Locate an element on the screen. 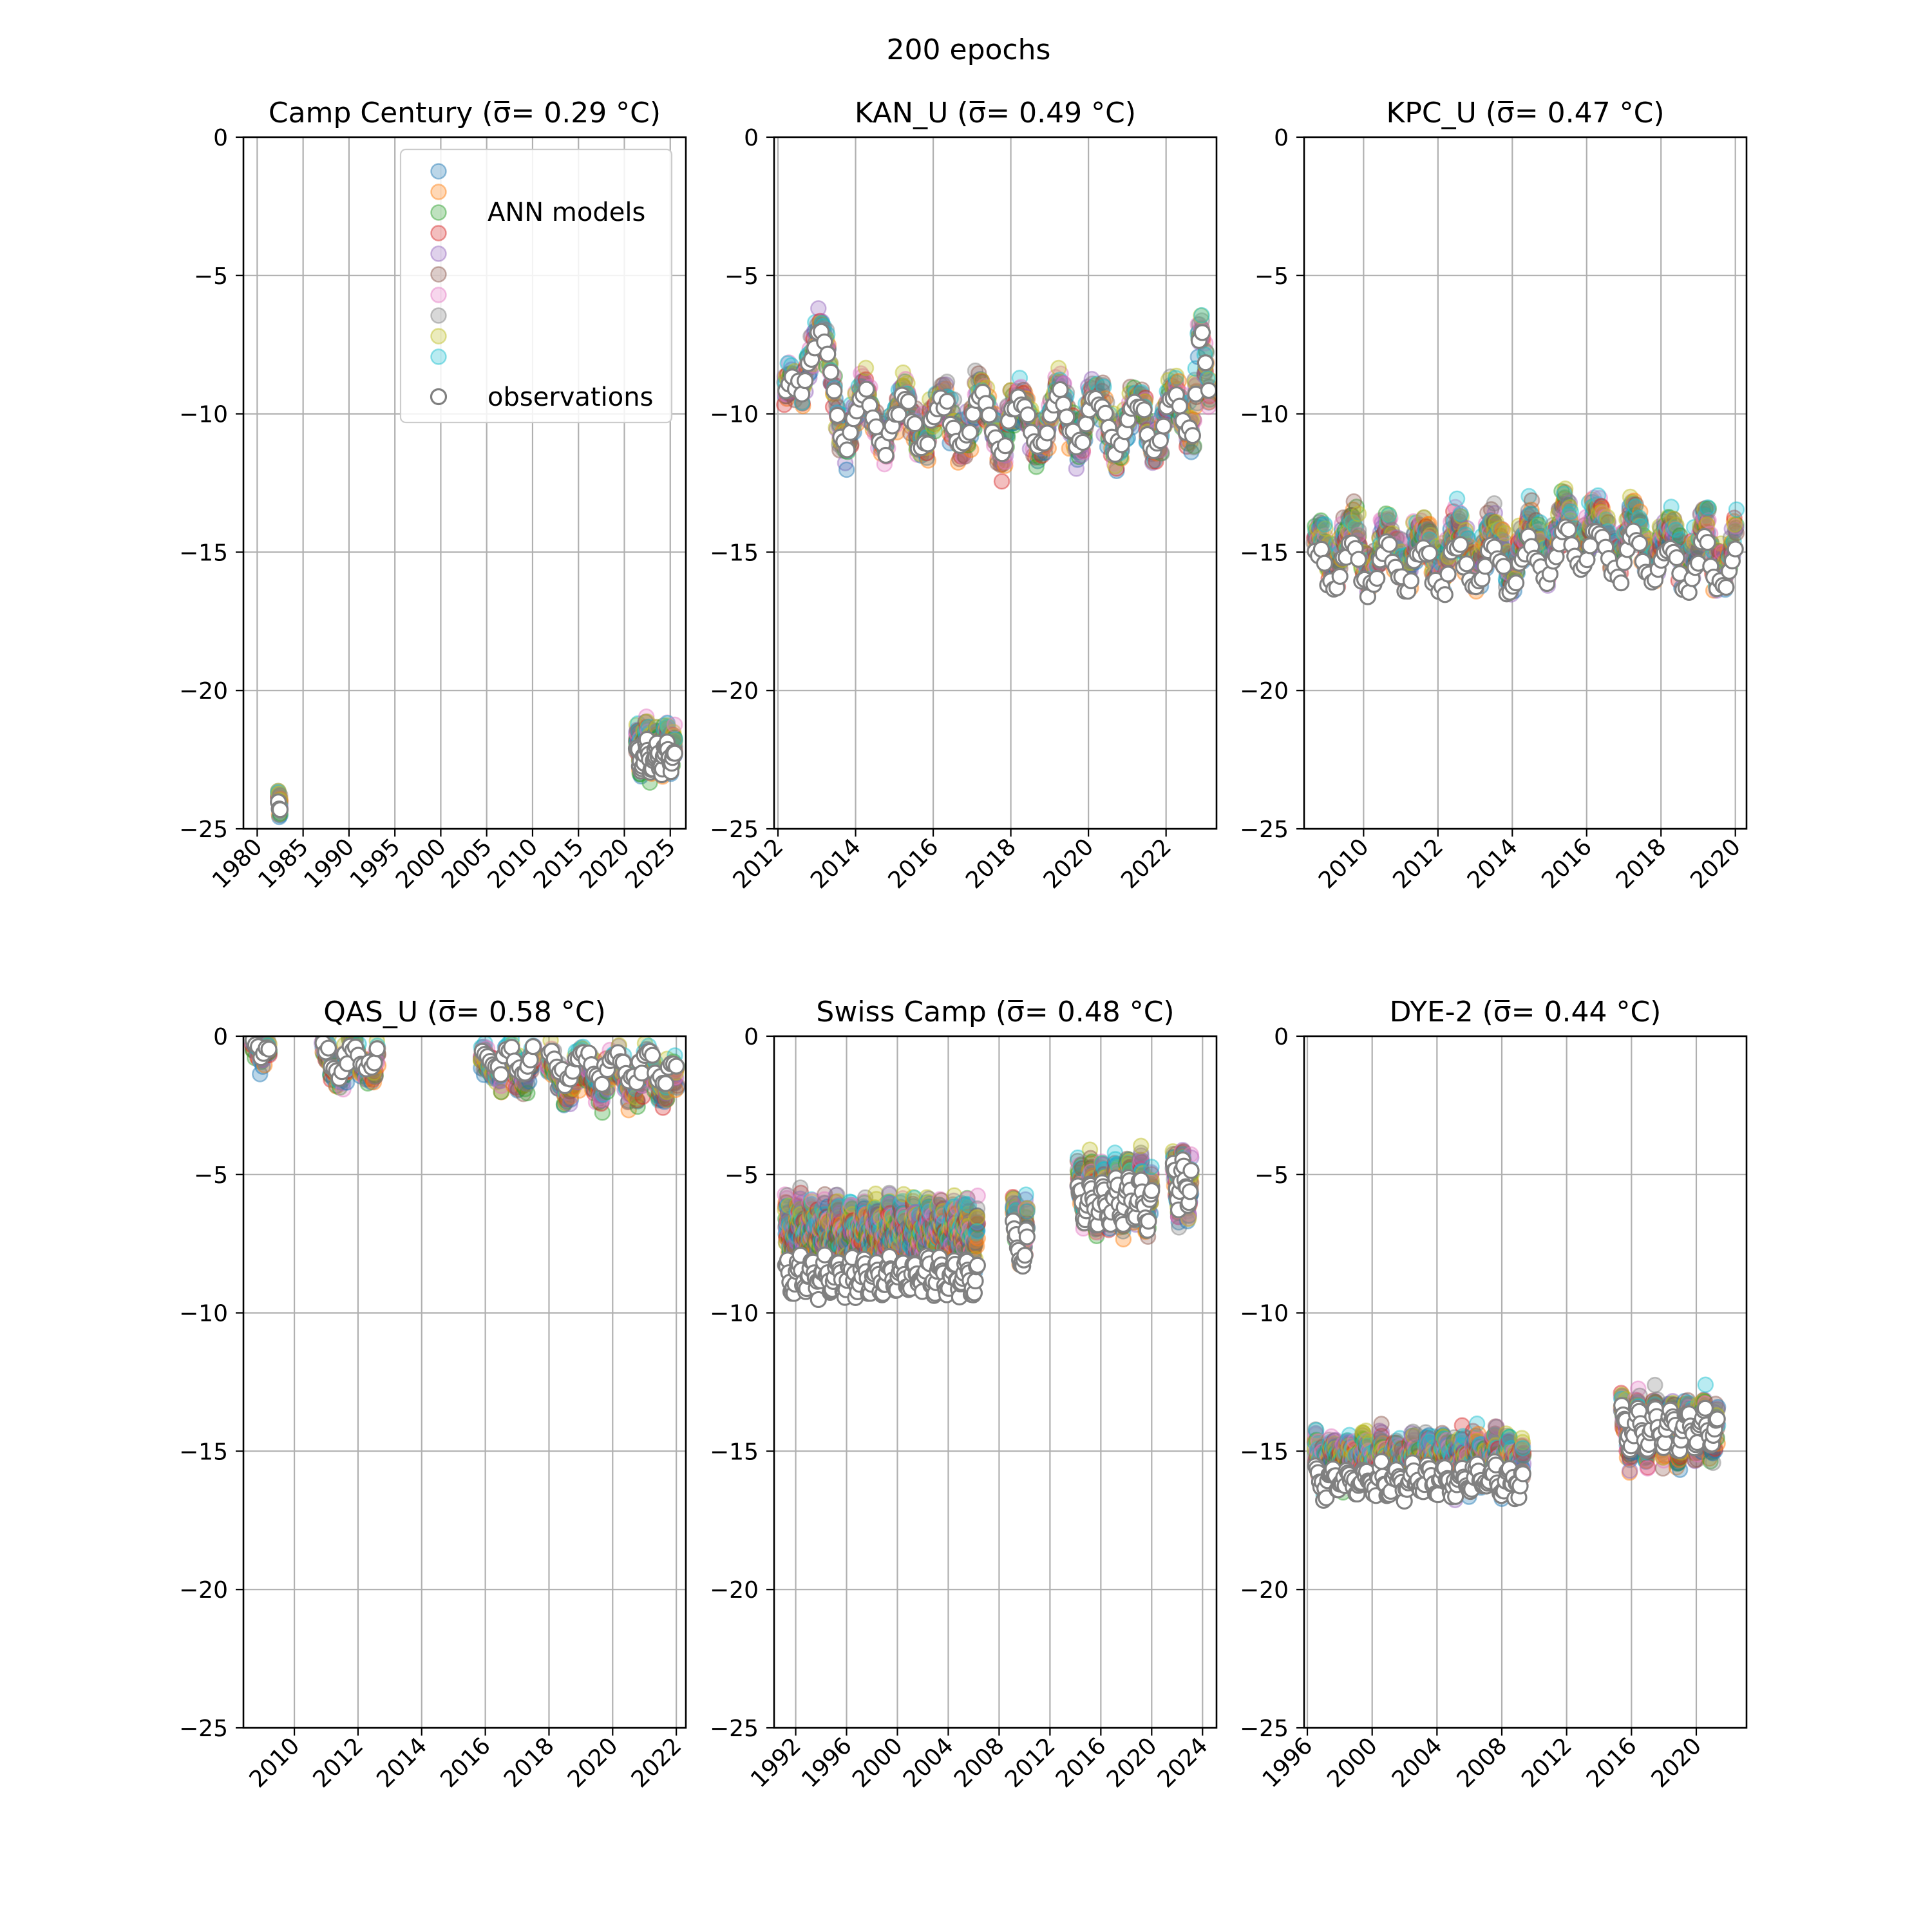 The height and width of the screenshot is (1932, 1932). panel-title: KAN_U (σ̅= 0.49 °C) is located at coordinates (996, 113).